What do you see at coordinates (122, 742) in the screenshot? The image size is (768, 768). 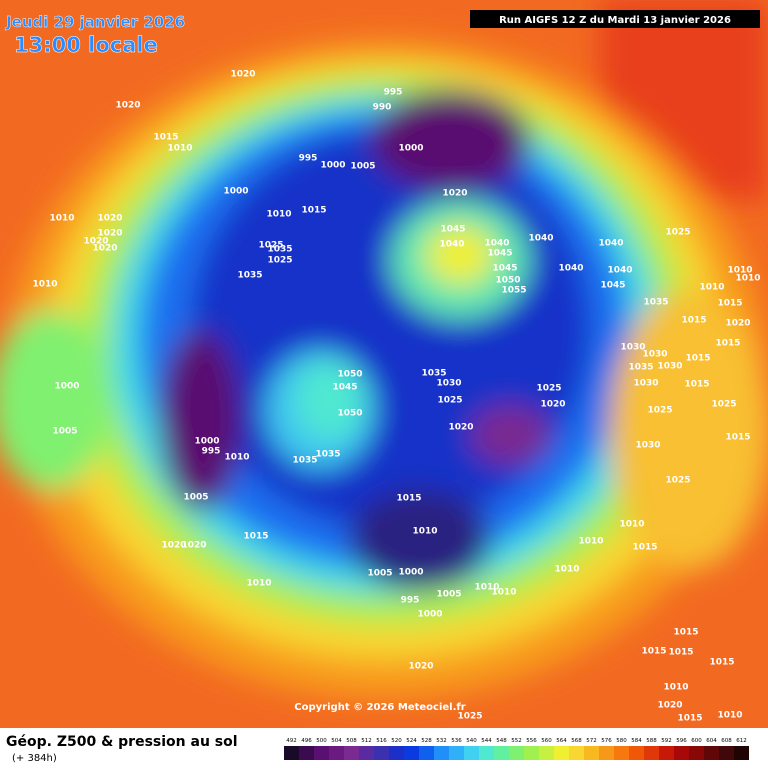 I see `legend-title: Géop. Z500 & pression au sol` at bounding box center [122, 742].